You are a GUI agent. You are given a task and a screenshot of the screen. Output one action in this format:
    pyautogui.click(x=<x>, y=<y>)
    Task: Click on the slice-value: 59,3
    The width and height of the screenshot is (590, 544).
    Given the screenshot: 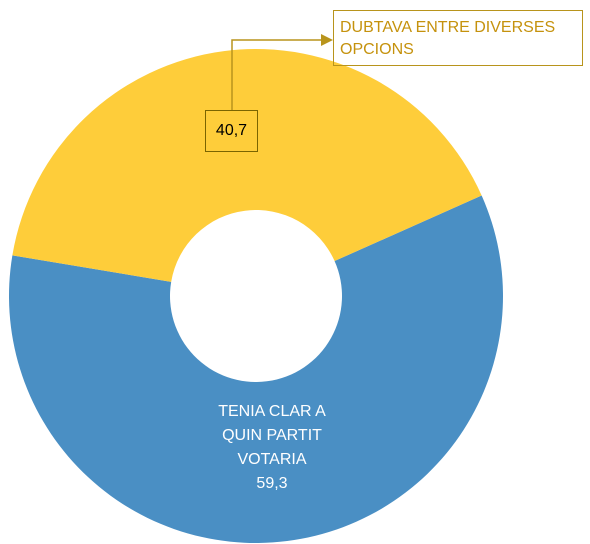 What is the action you would take?
    pyautogui.click(x=272, y=483)
    